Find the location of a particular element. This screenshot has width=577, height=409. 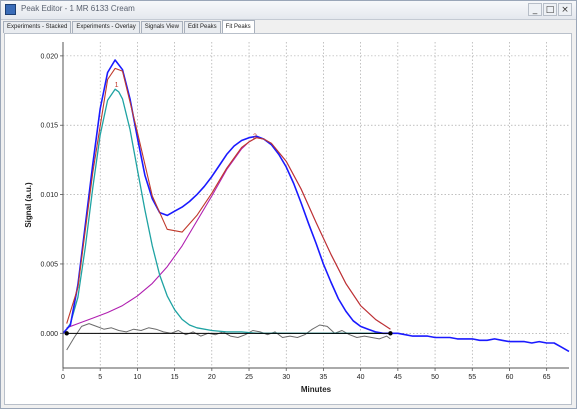

x-tick-label: 25 is located at coordinates (249, 377).